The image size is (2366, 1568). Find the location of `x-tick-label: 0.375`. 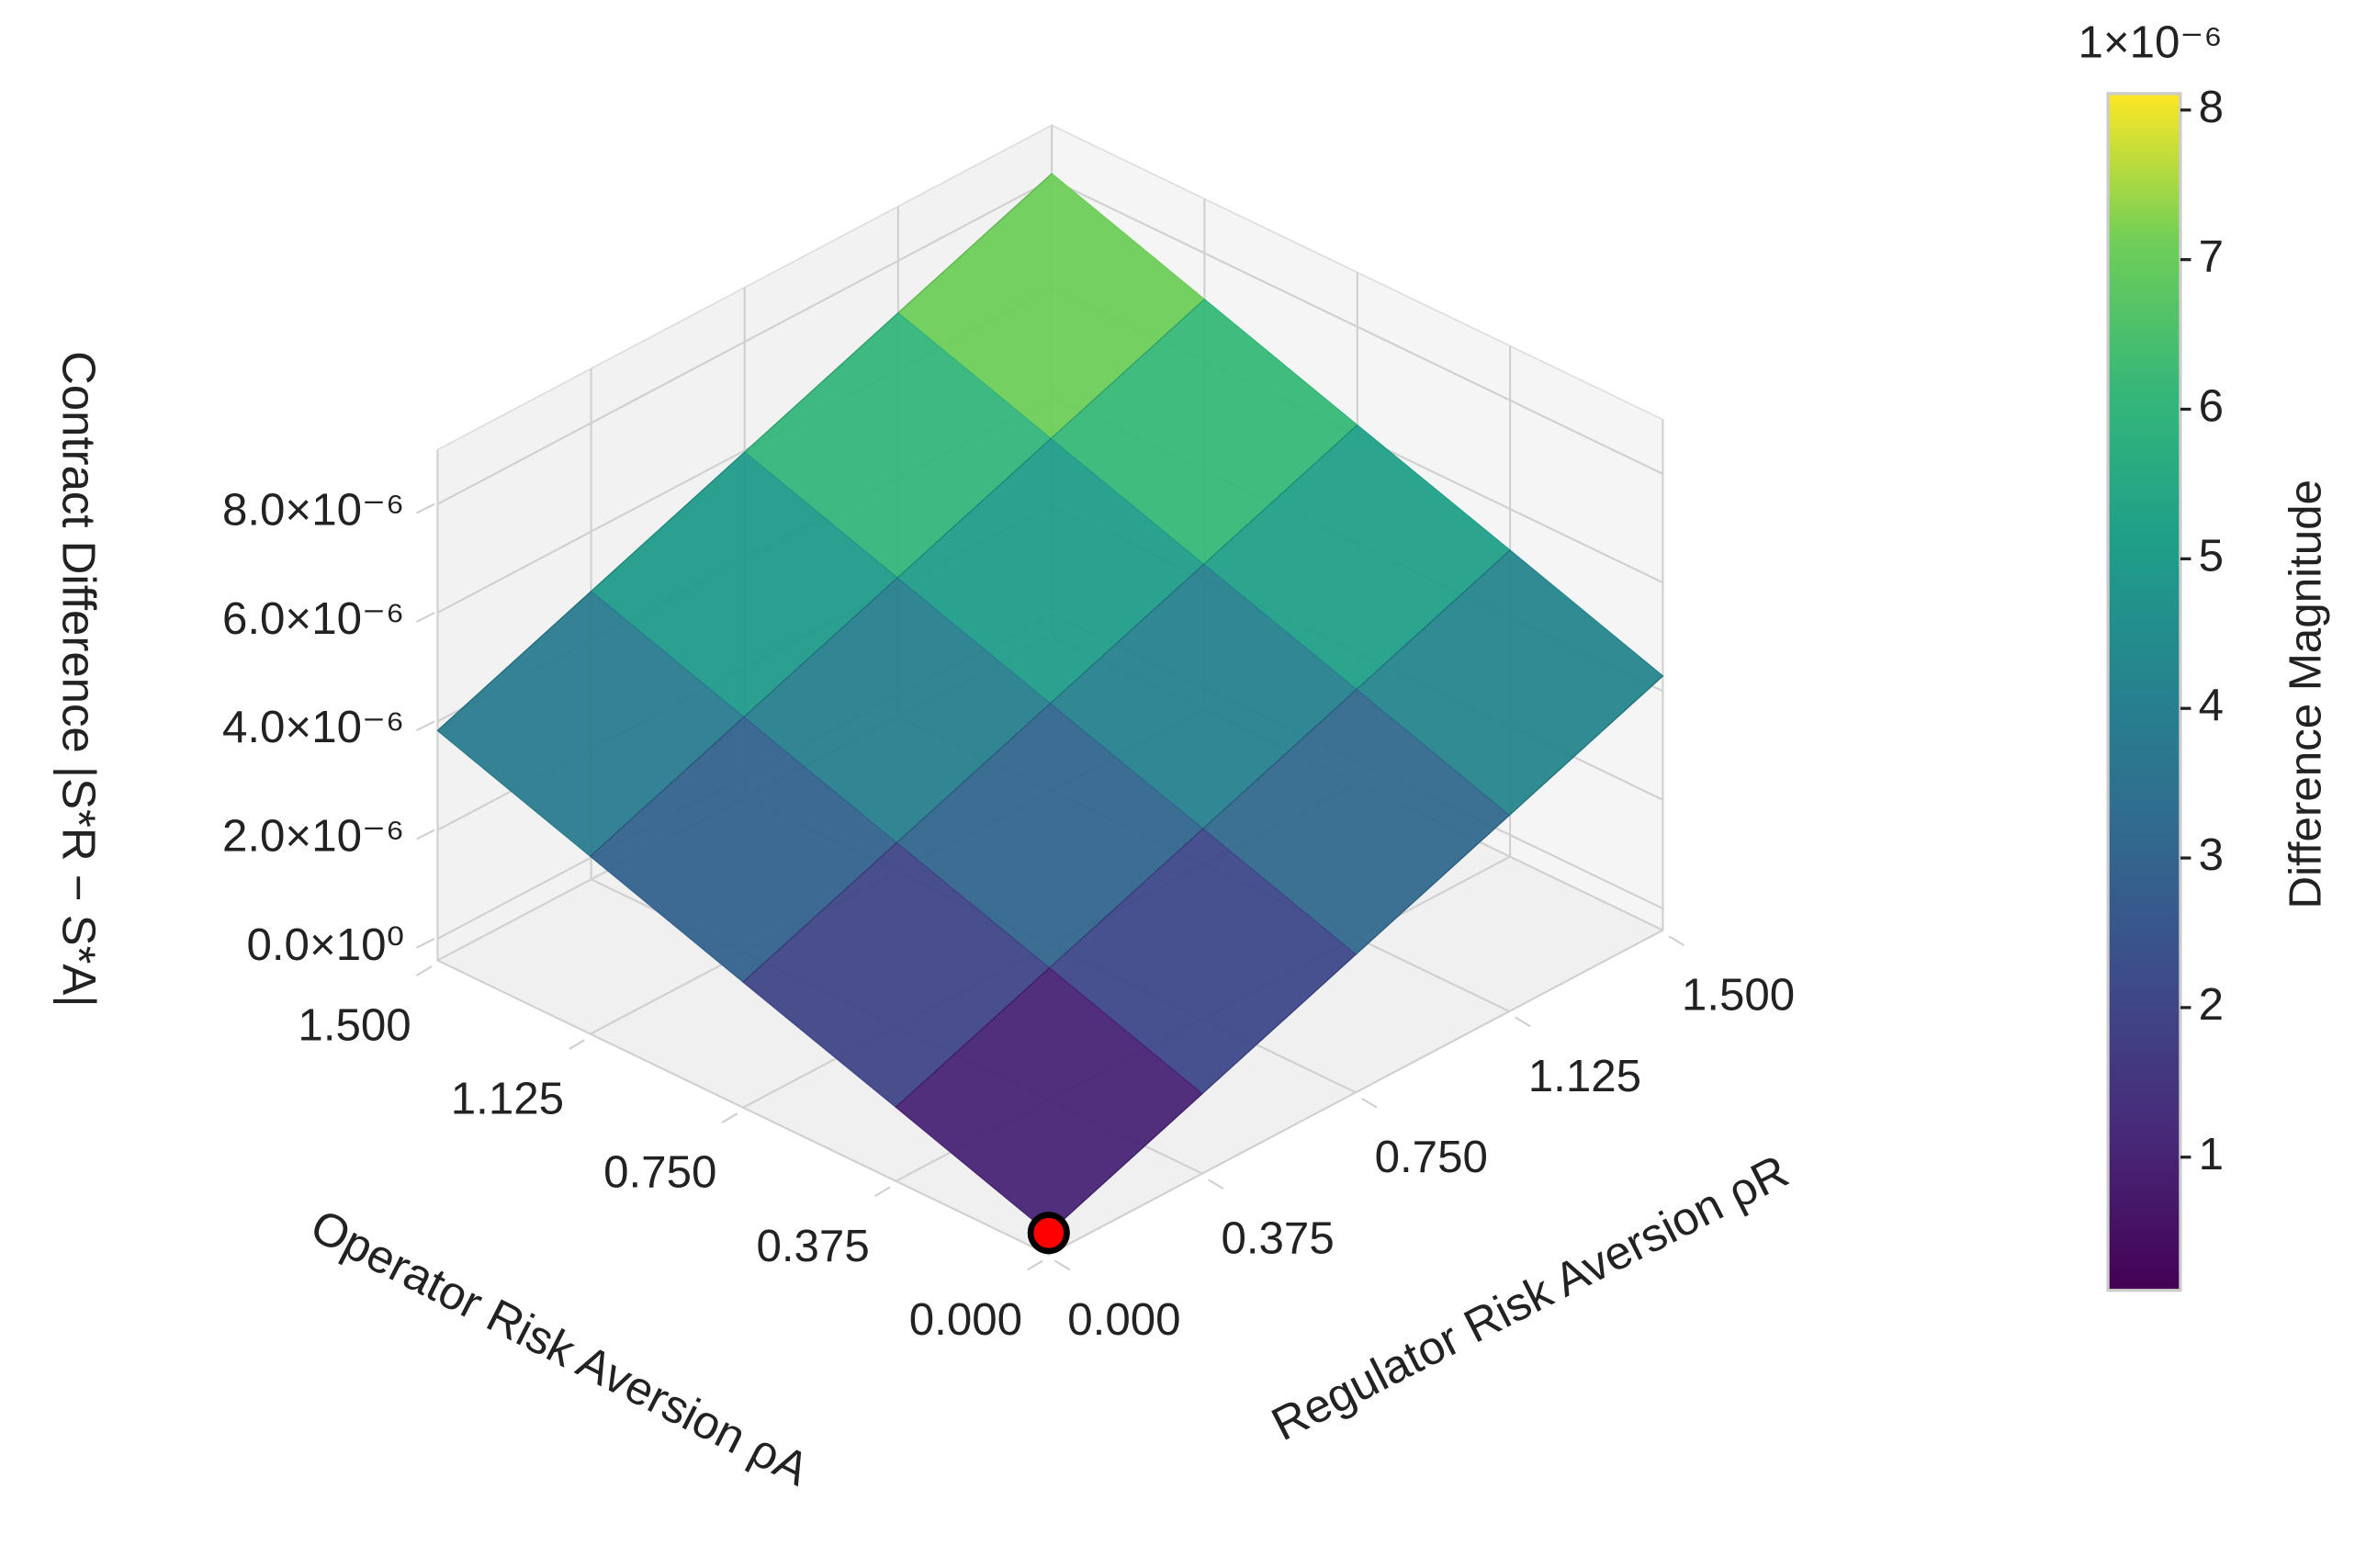

x-tick-label: 0.375 is located at coordinates (812, 1246).